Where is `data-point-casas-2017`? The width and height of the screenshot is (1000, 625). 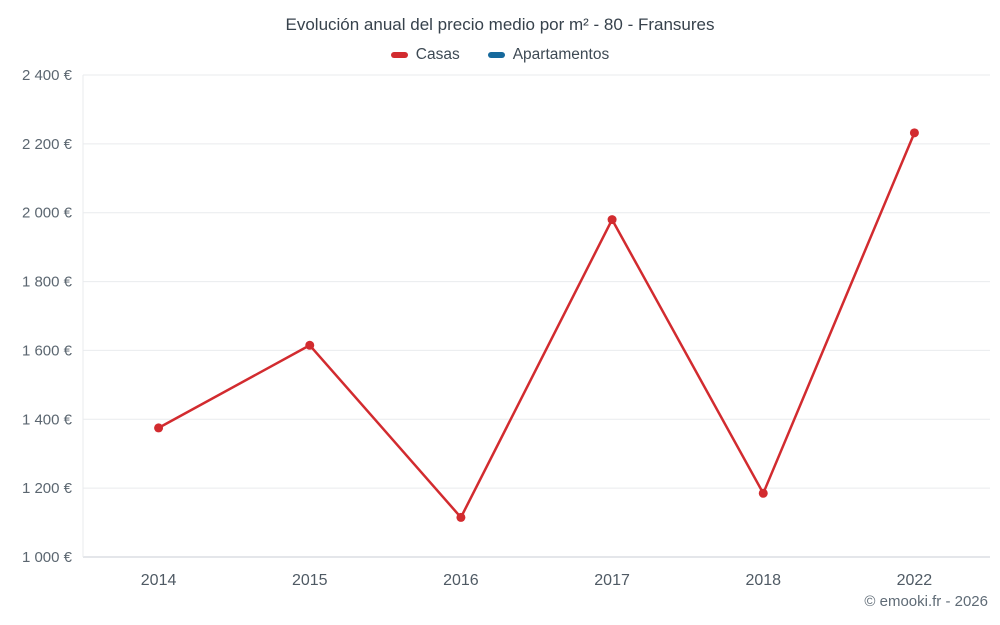 data-point-casas-2017 is located at coordinates (612, 220).